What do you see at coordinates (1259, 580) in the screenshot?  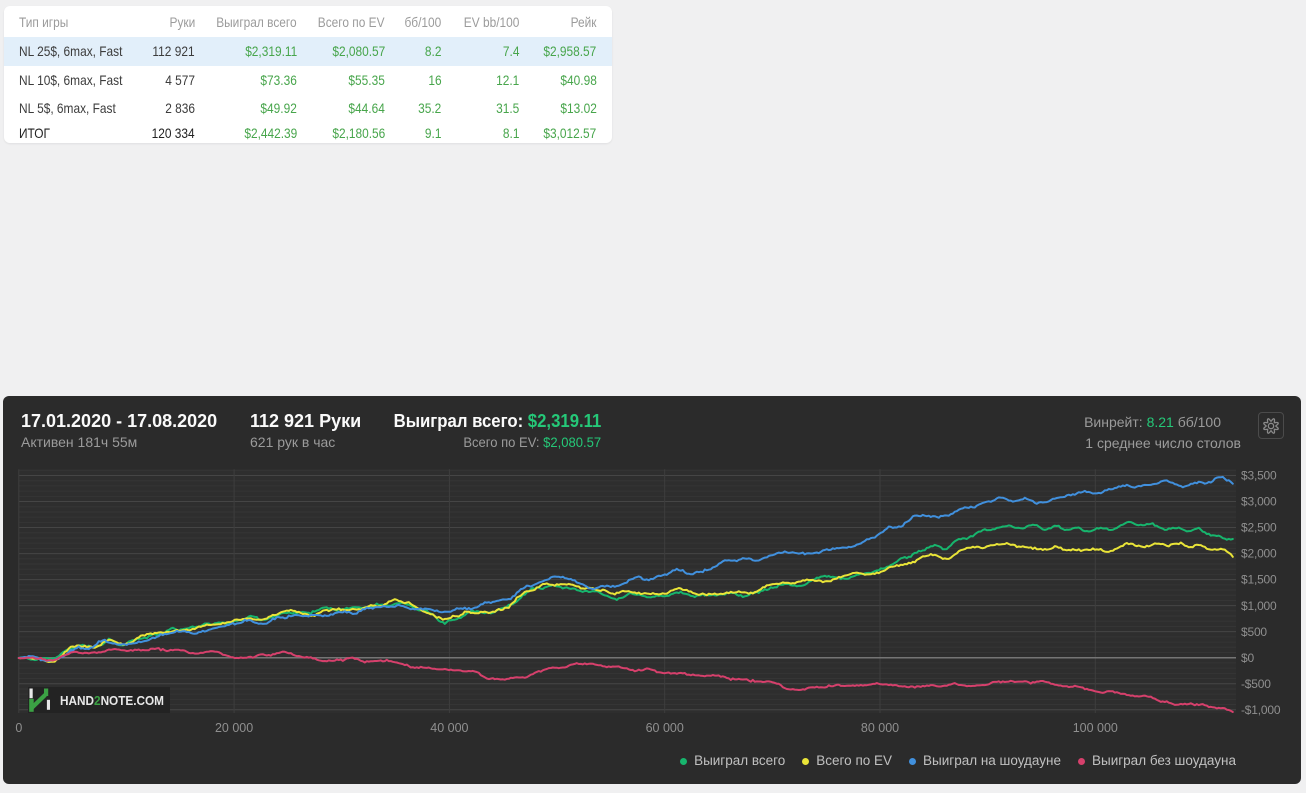 I see `svg-text: $1,500` at bounding box center [1259, 580].